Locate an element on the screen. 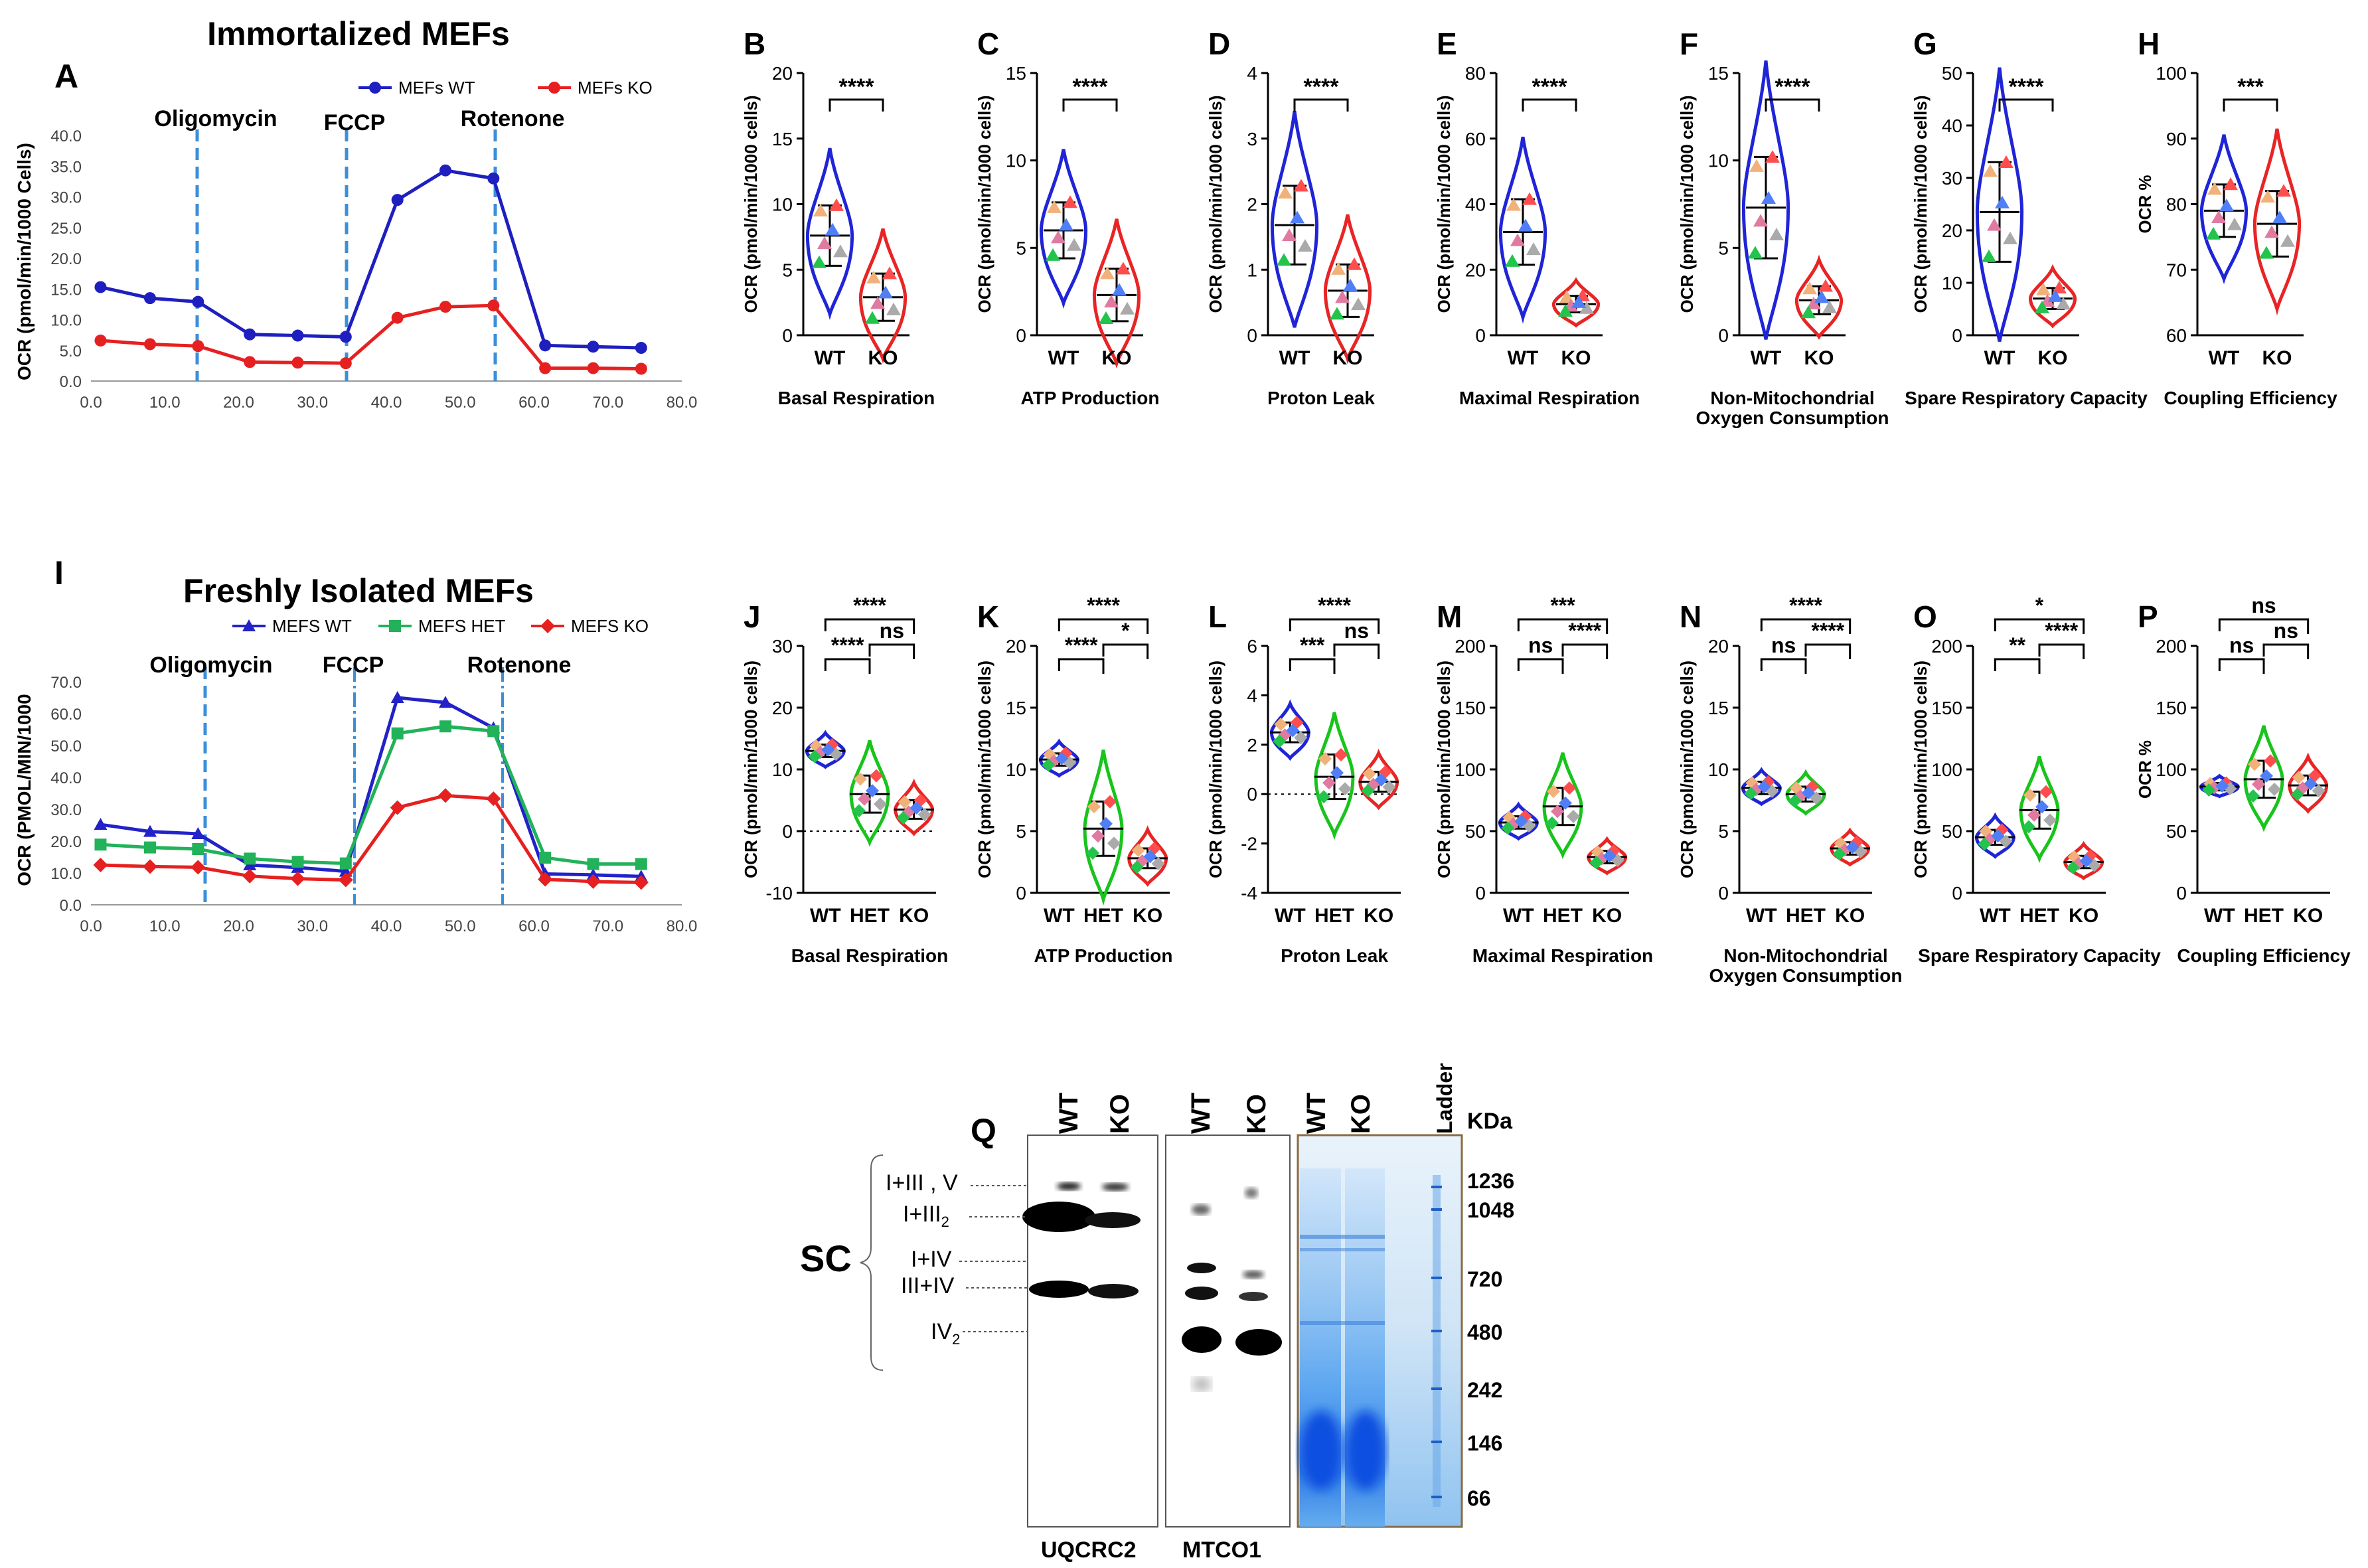  sig-label: *** is located at coordinates (1312, 645).